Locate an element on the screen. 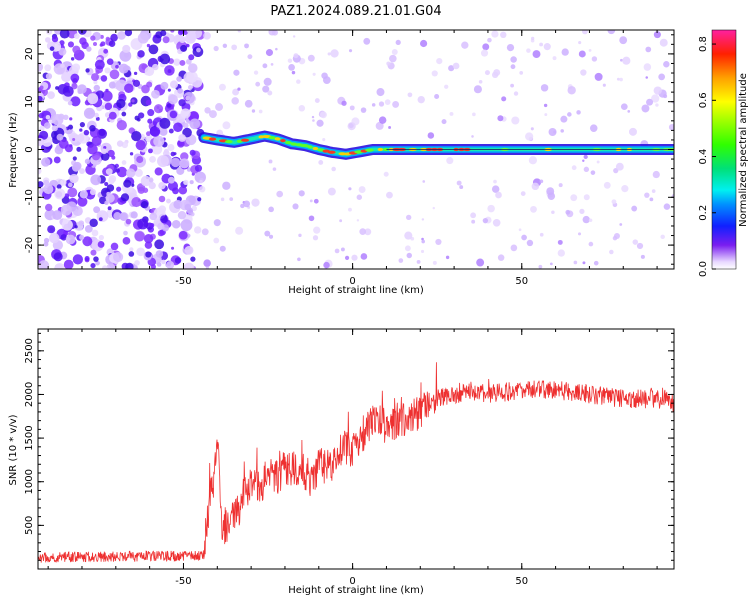  ridge-hotspot is located at coordinates (245, 140).